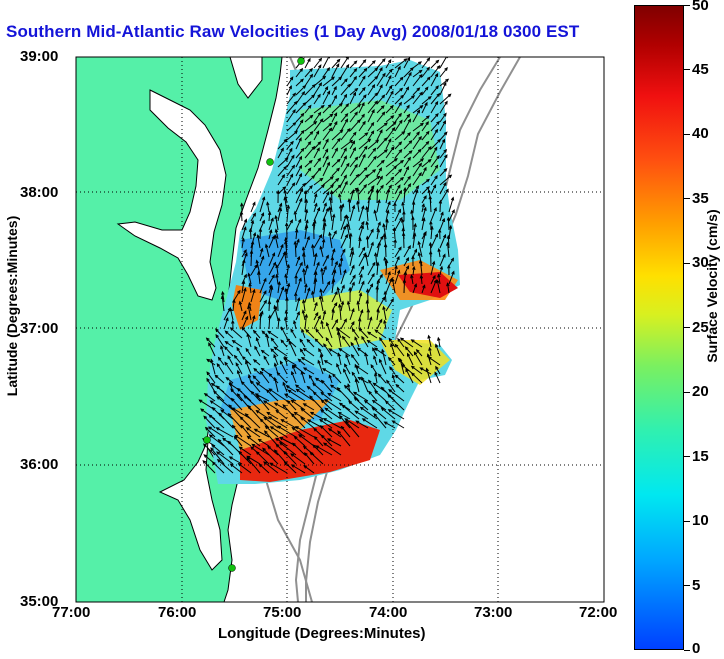 Image resolution: width=724 pixels, height=659 pixels. What do you see at coordinates (71, 612) in the screenshot?
I see `x-tick-label: 77:00` at bounding box center [71, 612].